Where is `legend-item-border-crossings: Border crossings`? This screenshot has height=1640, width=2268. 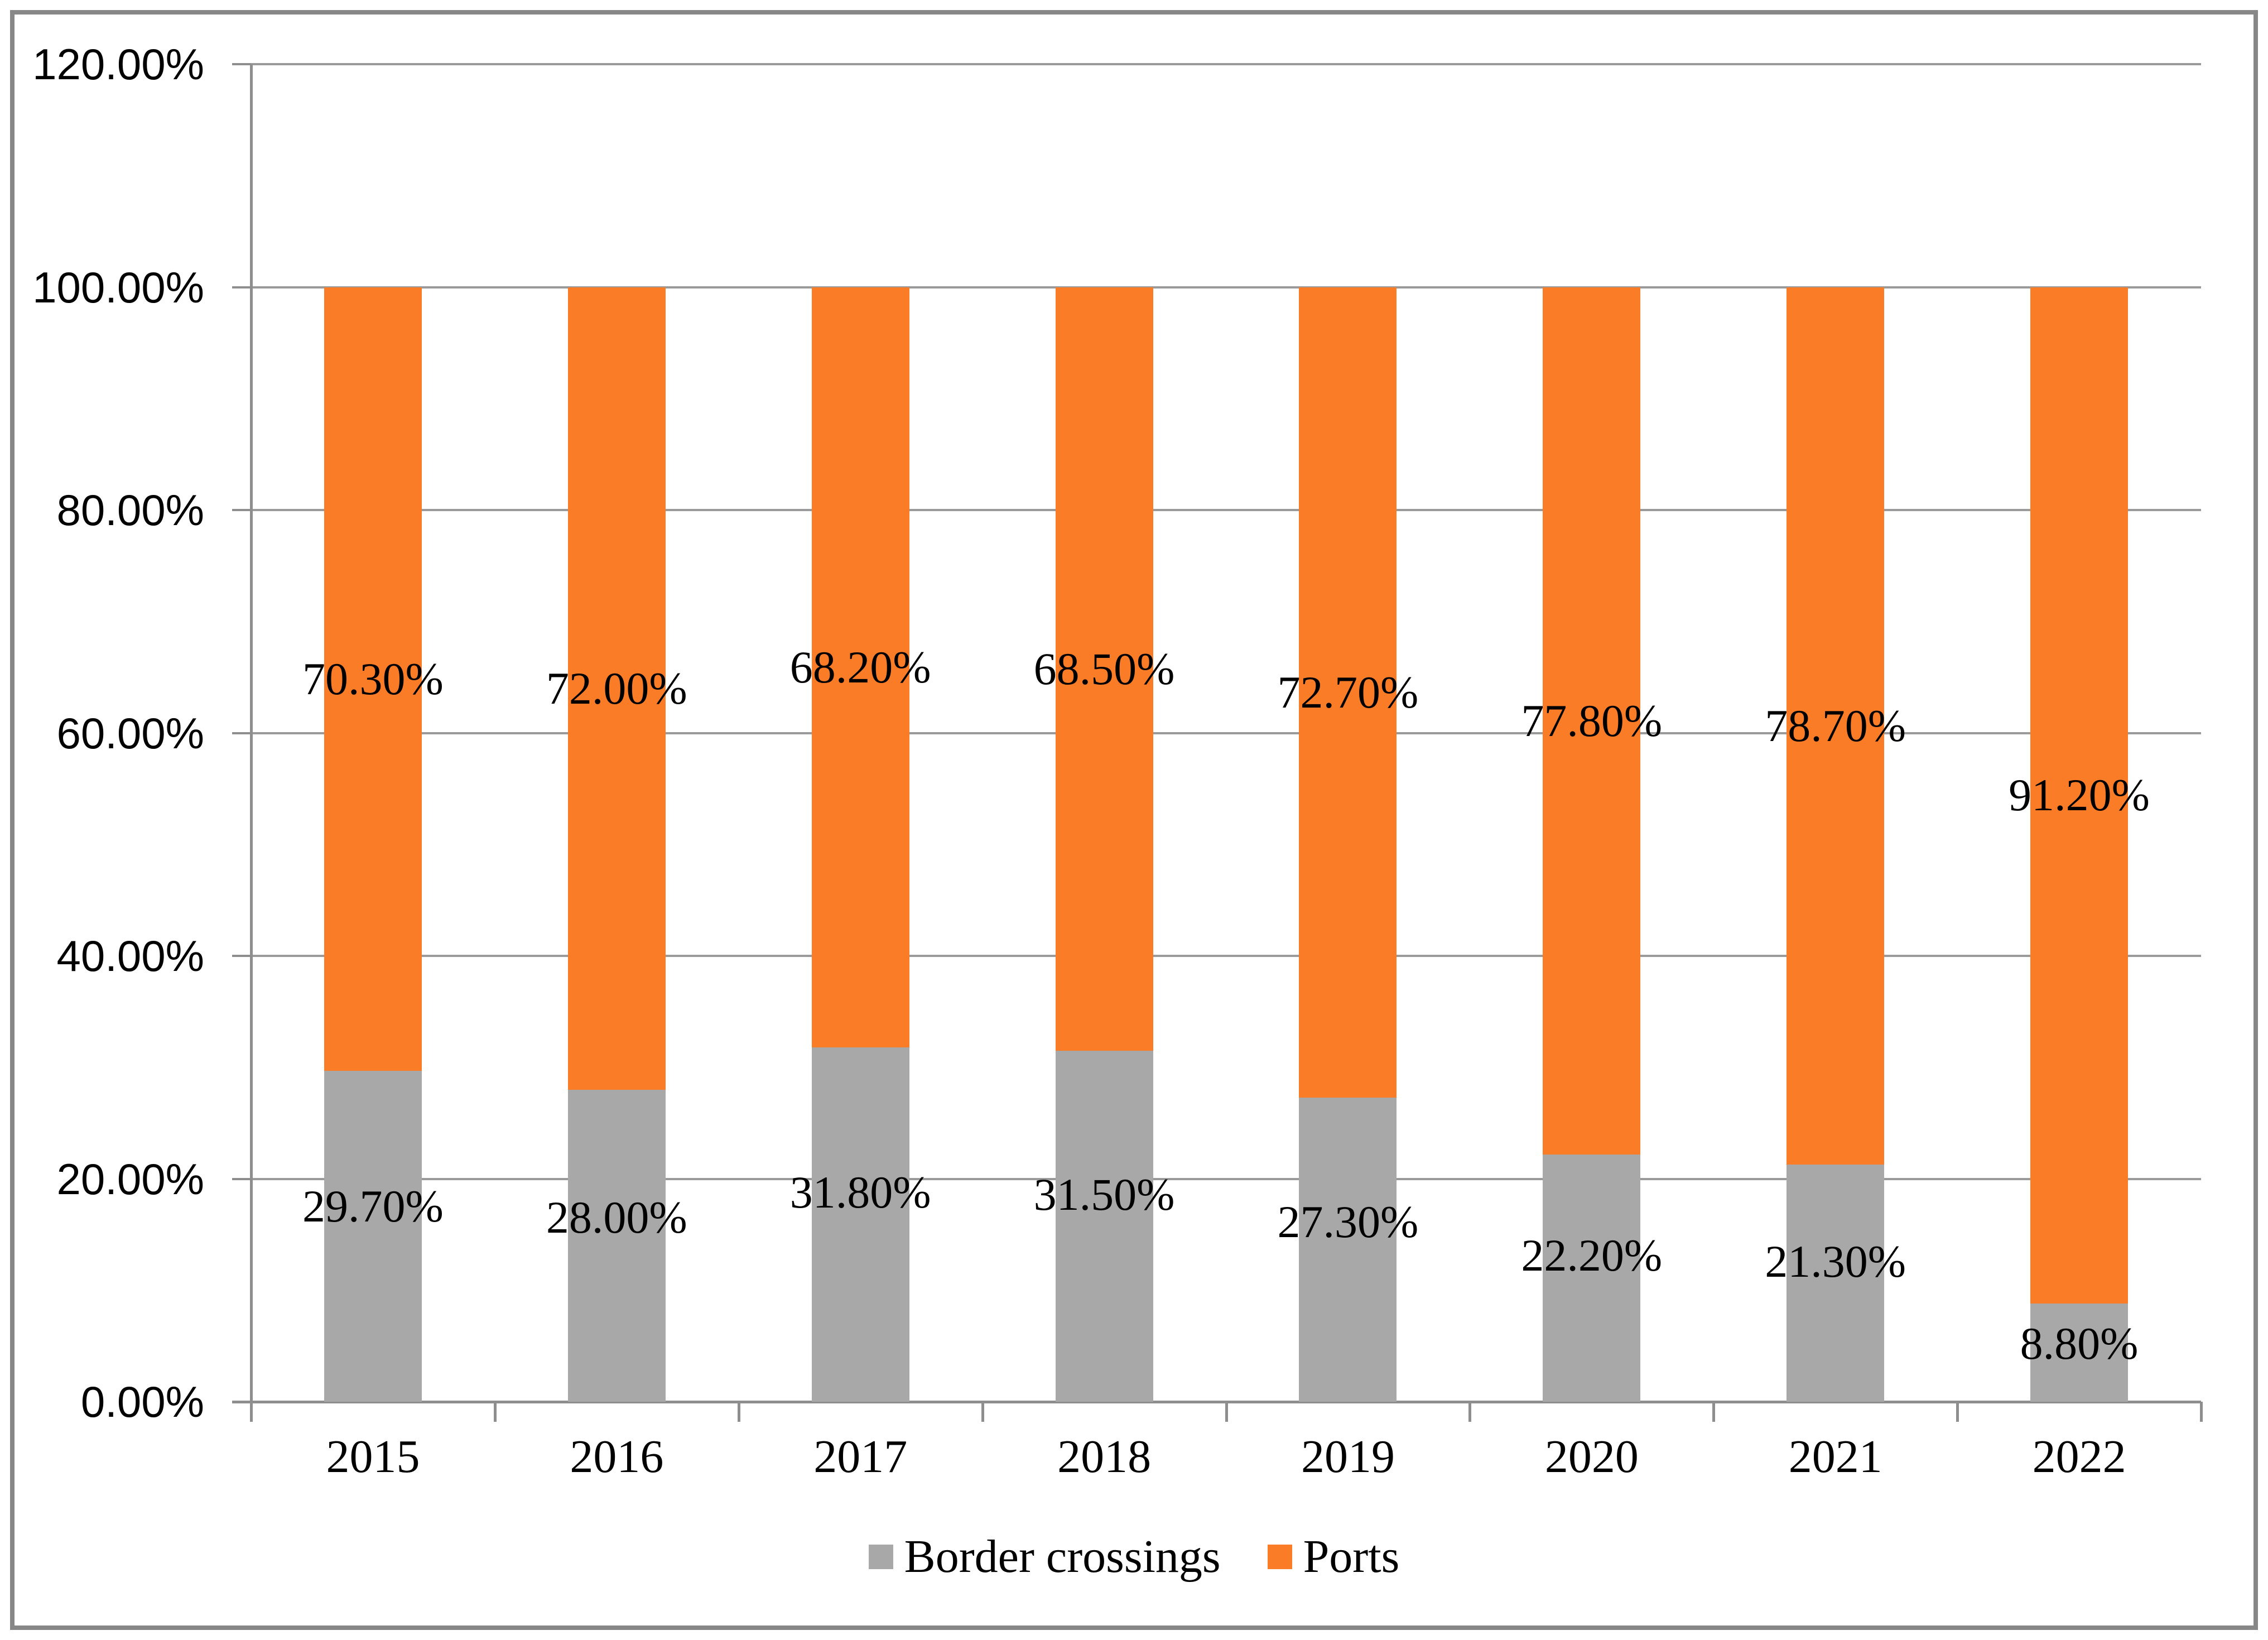 legend-item-border-crossings: Border crossings is located at coordinates (1044, 1557).